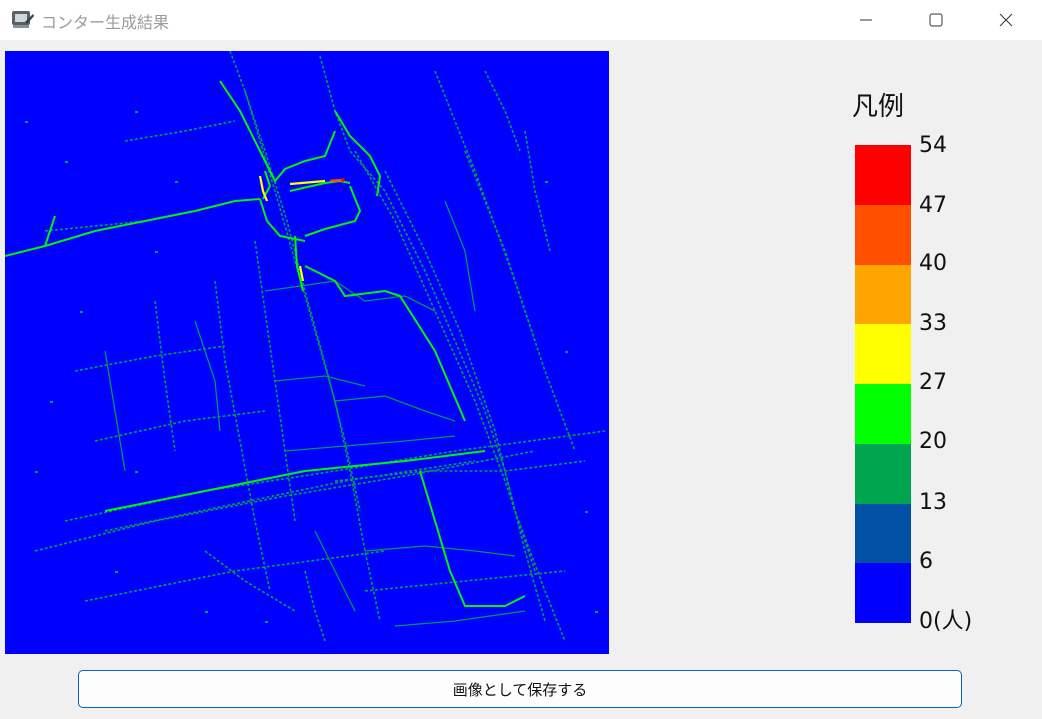  I want to click on minimize-button, so click(866, 20).